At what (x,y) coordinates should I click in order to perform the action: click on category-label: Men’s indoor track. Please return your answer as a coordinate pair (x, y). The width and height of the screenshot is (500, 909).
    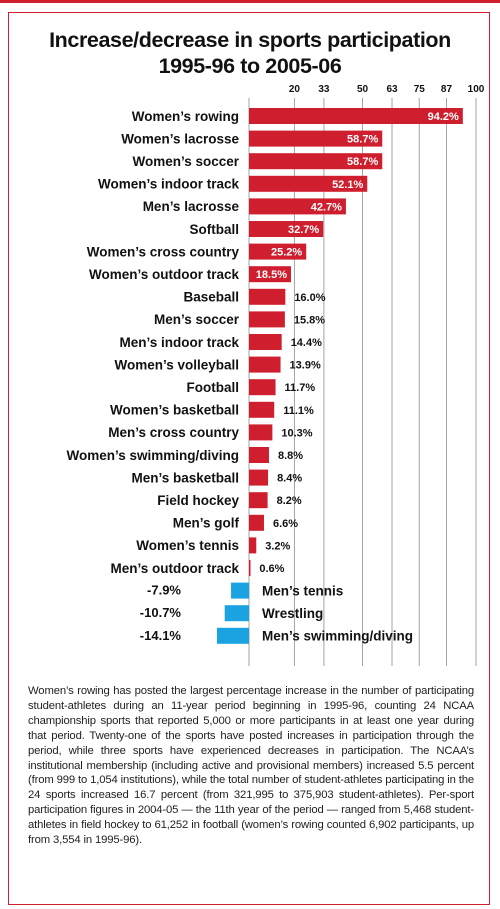
    Looking at the image, I should click on (179, 342).